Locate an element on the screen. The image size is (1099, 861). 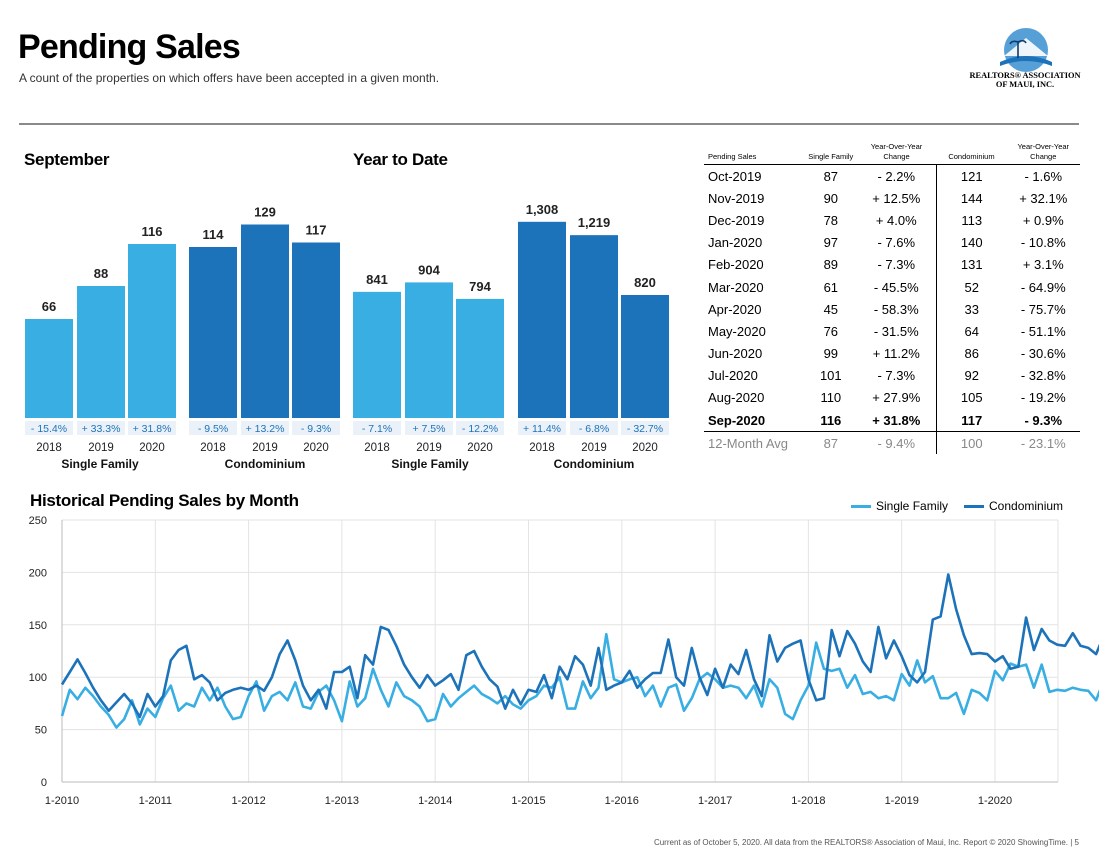
x-tick-label: 1-2020 is located at coordinates (995, 801).